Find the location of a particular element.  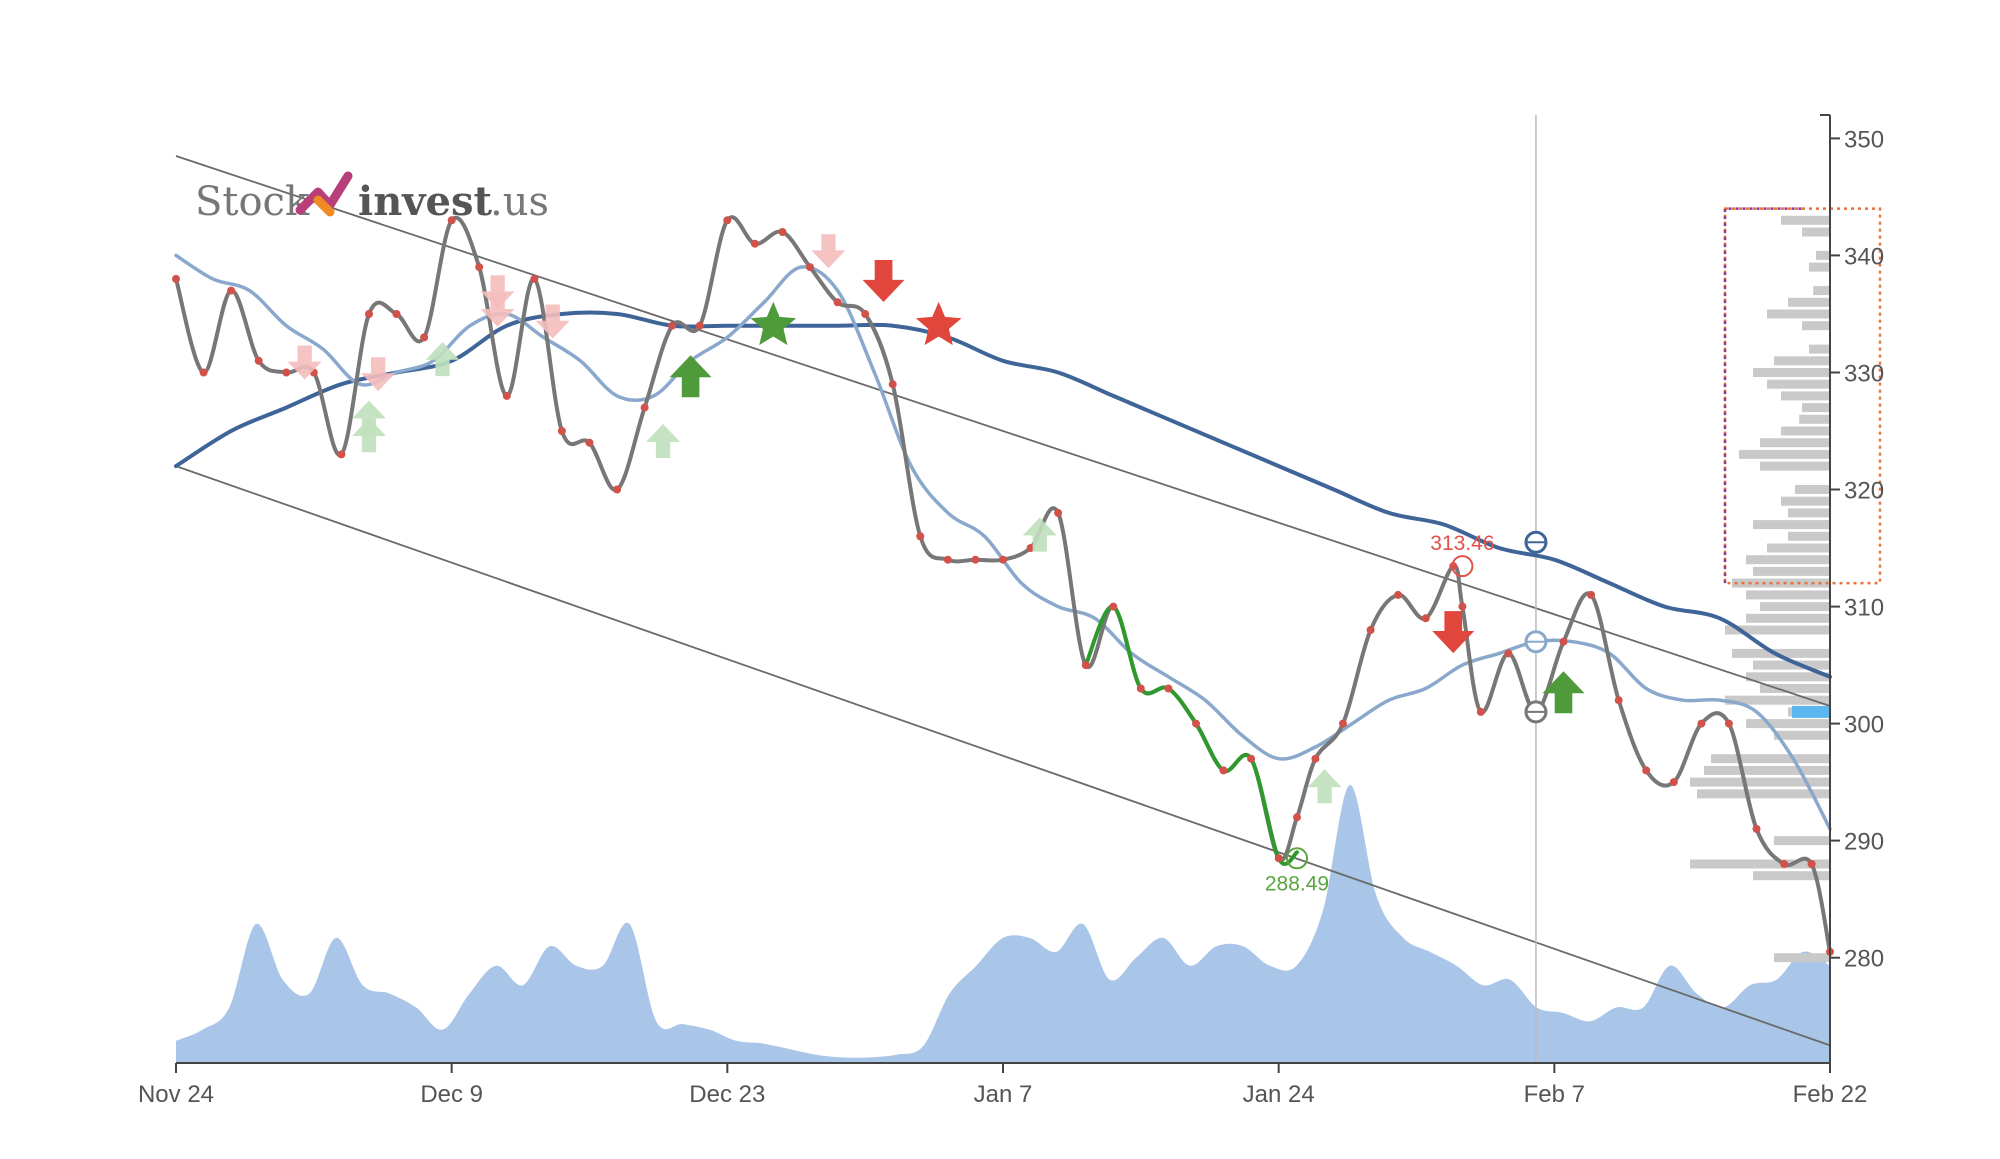

y-tick-label: 330 is located at coordinates (1864, 374).